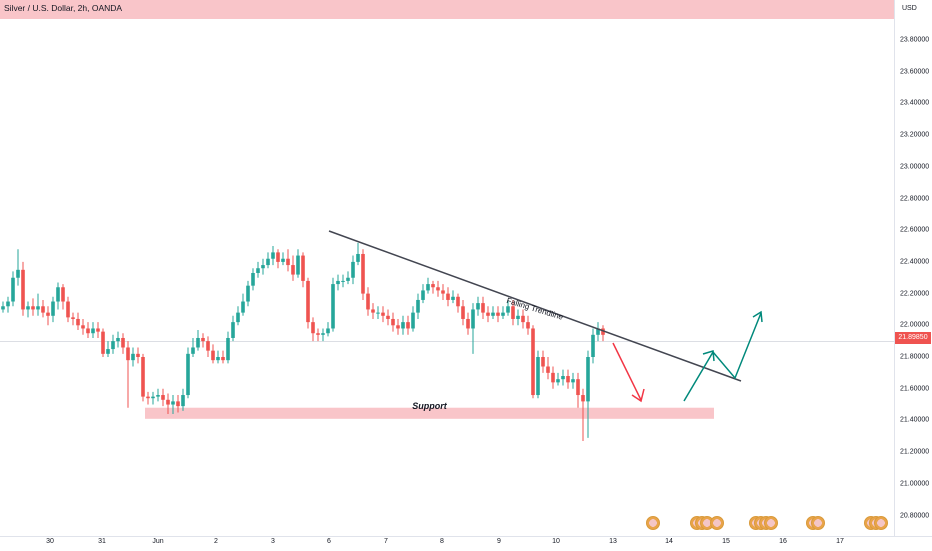 The image size is (932, 551). Describe the element at coordinates (63, 8) in the screenshot. I see `symbol-title: Silver / U.S. Dollar, 2h, OANDA` at that location.